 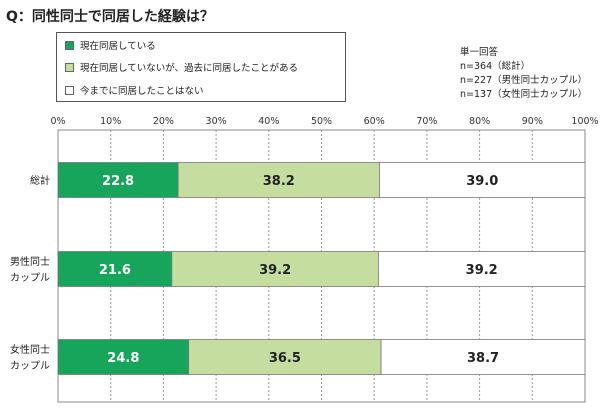 What do you see at coordinates (532, 121) in the screenshot?
I see `x-tick-label: 90%` at bounding box center [532, 121].